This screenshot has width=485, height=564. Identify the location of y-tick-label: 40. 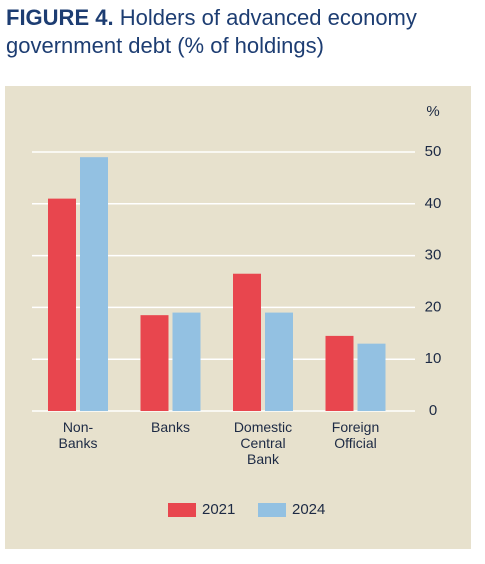
(433, 203).